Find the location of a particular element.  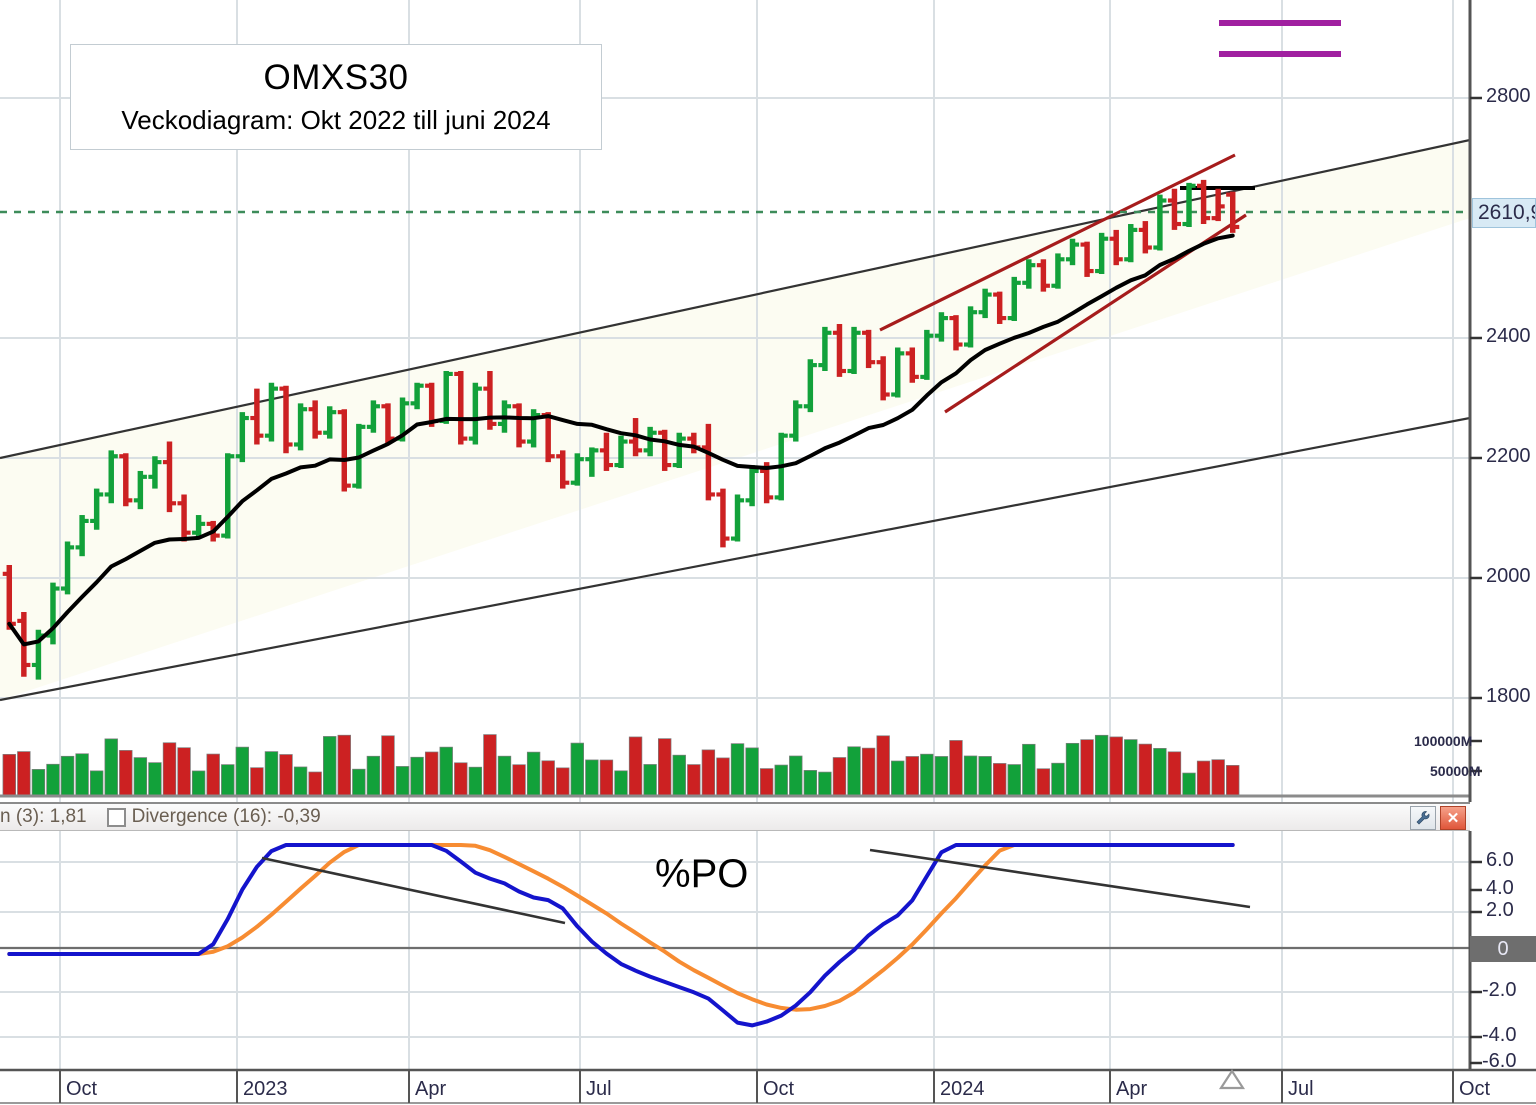

divergence-checkbox is located at coordinates (116, 817).